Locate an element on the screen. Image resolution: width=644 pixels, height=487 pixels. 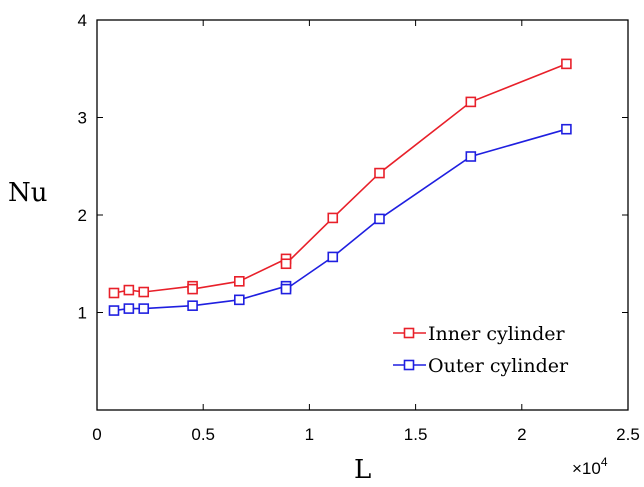
x-axis-exponent-base: ×10 is located at coordinates (586, 468).